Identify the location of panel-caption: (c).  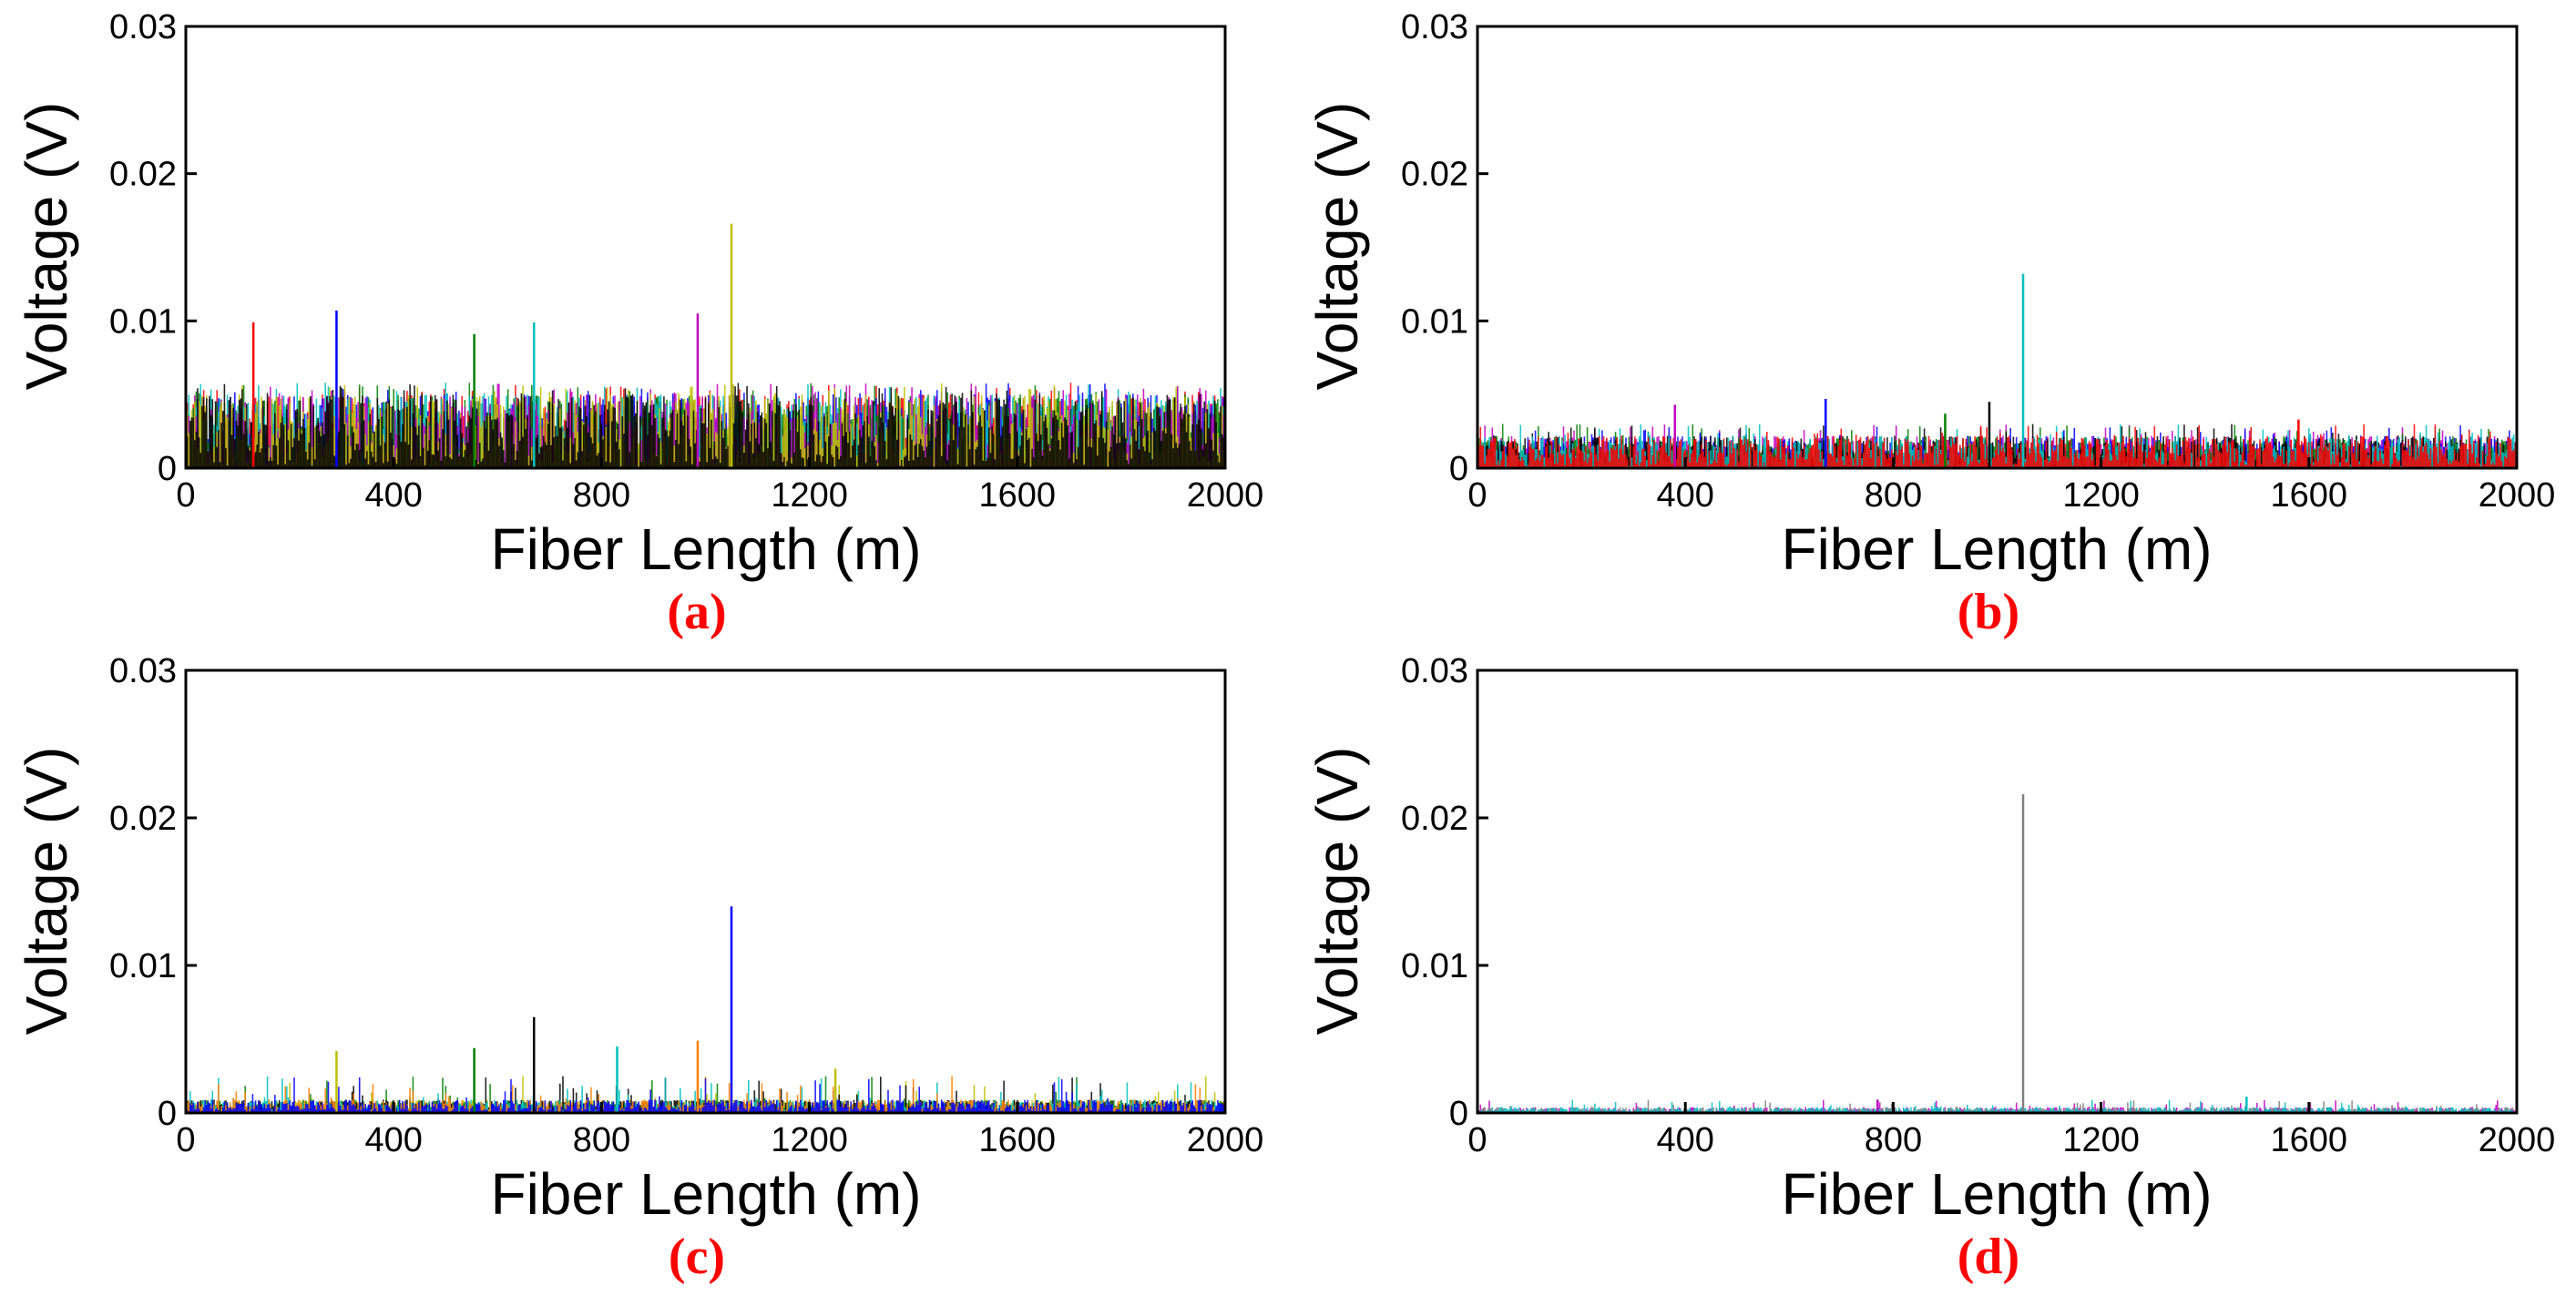
(697, 1257).